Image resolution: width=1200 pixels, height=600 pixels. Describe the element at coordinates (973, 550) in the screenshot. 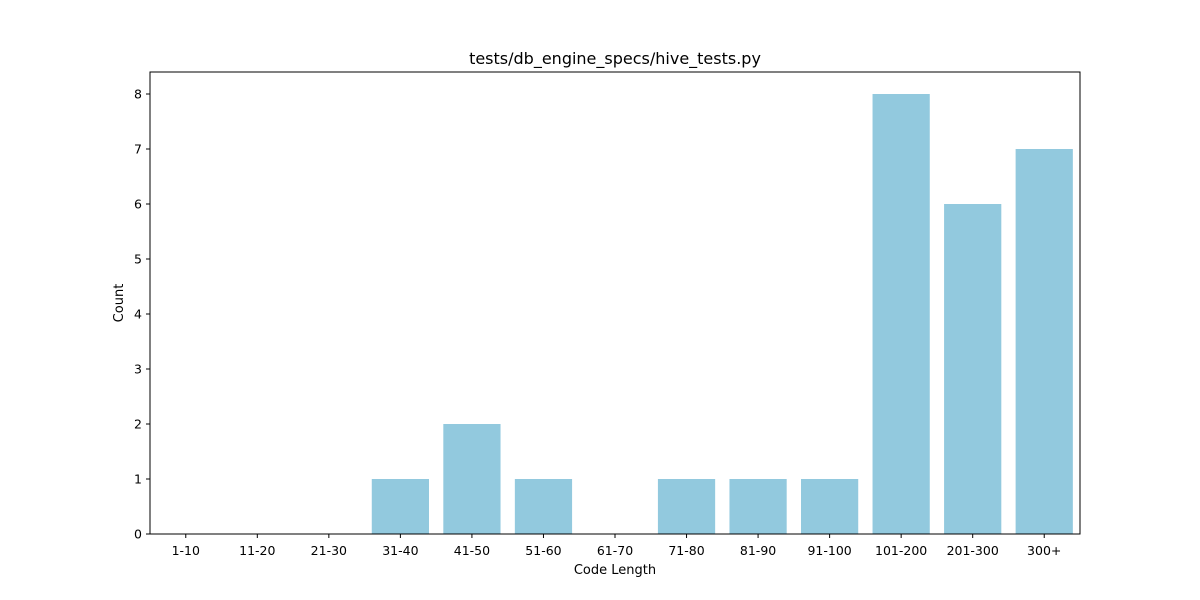

I see `x-tick-label: 201-300` at that location.